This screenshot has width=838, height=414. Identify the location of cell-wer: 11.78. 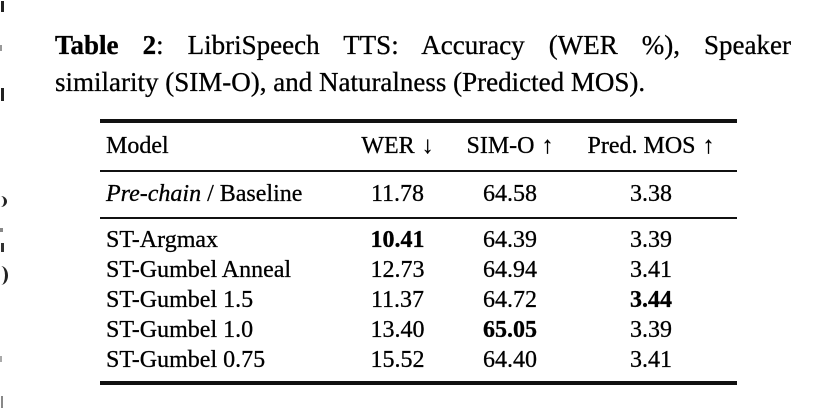
(397, 194).